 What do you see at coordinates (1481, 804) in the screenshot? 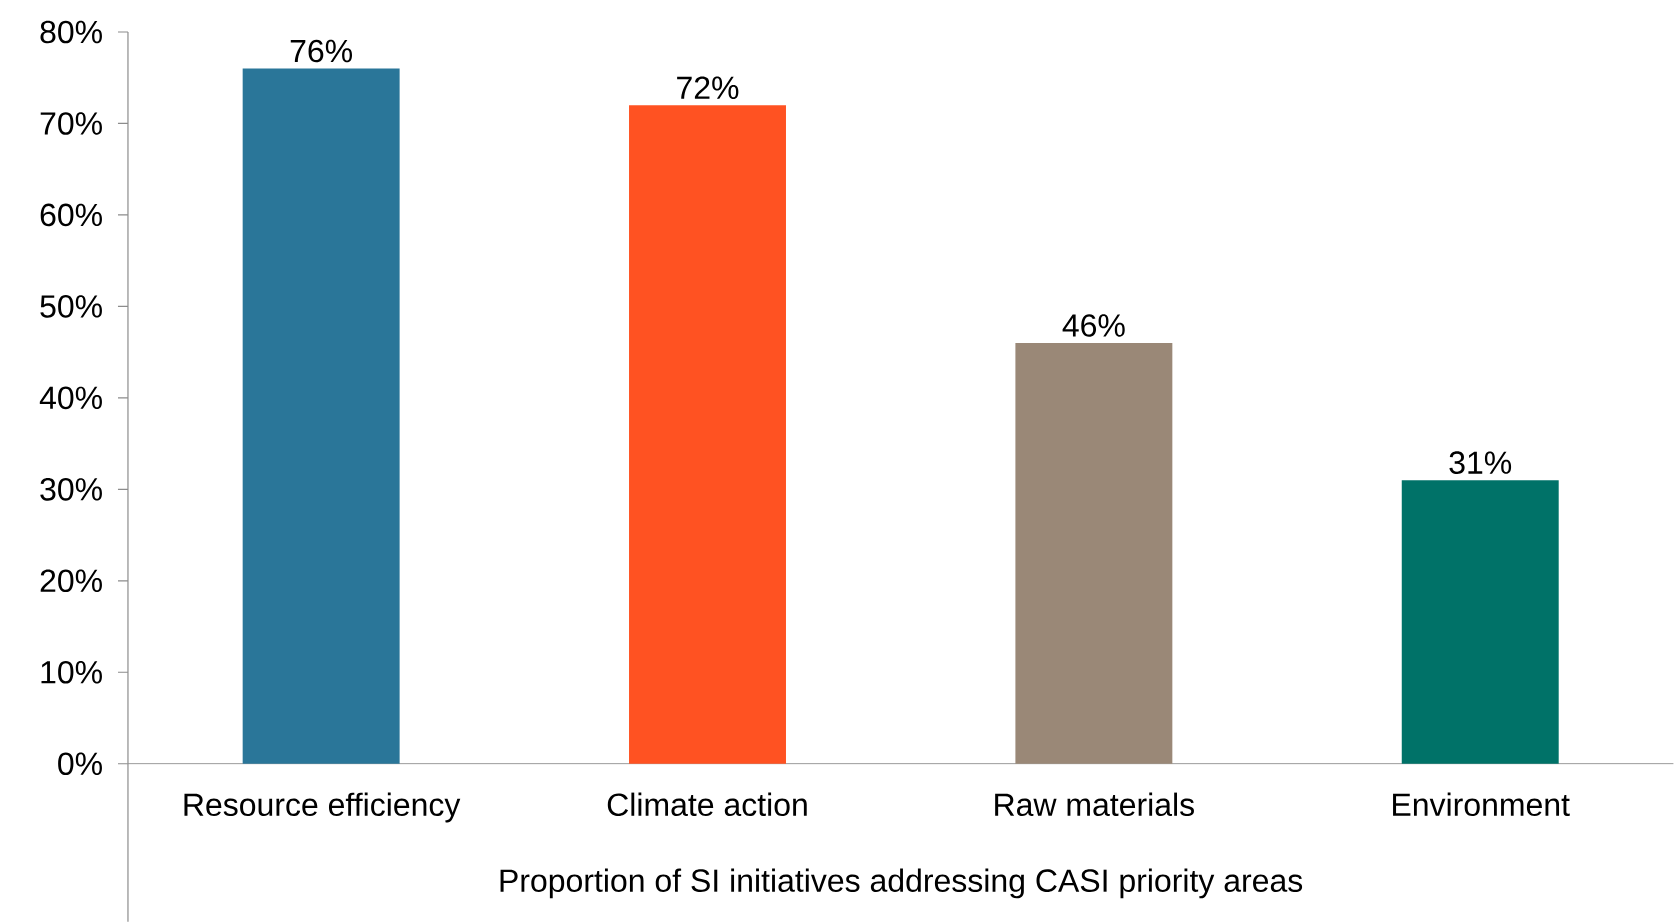
I see `x-tick-label: Environment` at bounding box center [1481, 804].